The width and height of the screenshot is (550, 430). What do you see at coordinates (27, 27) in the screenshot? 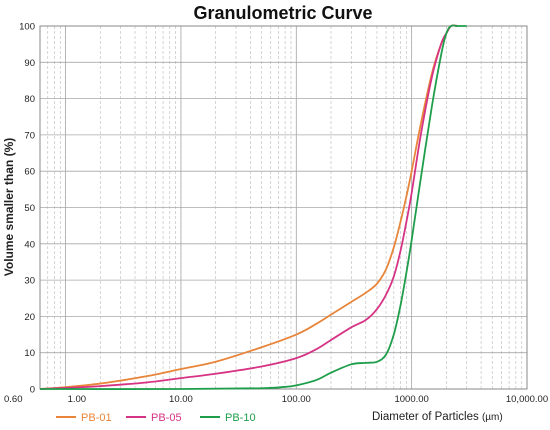
I see `y-tick-label: 100` at bounding box center [27, 27].